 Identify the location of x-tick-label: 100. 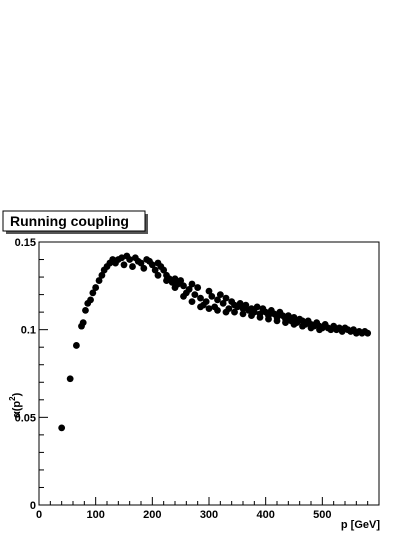
(95, 515).